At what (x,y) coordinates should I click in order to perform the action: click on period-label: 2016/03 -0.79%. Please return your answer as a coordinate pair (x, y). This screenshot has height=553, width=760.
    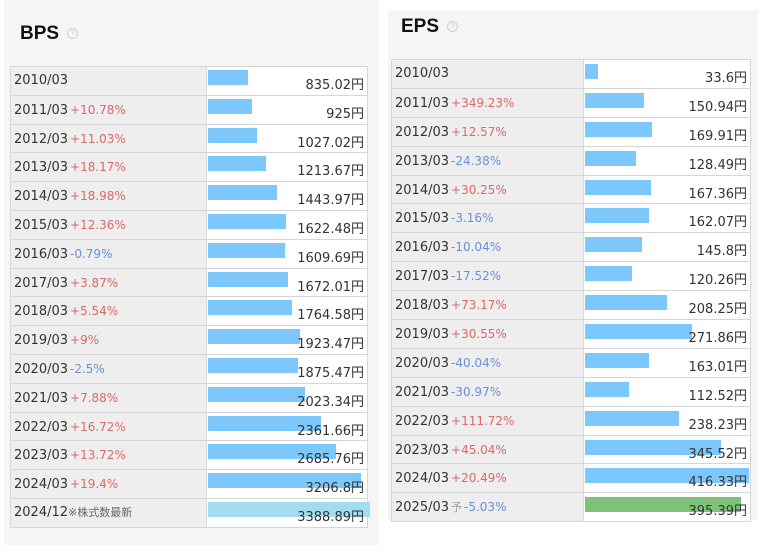
    Looking at the image, I should click on (109, 253).